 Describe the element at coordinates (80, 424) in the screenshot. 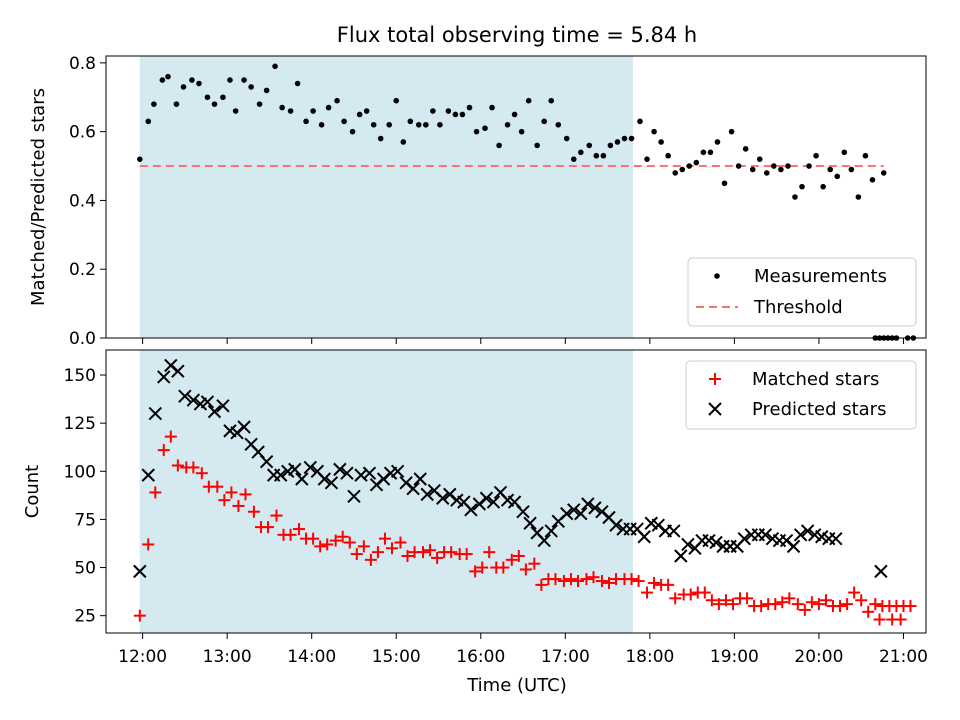

I see `y-tick-label: 125` at that location.